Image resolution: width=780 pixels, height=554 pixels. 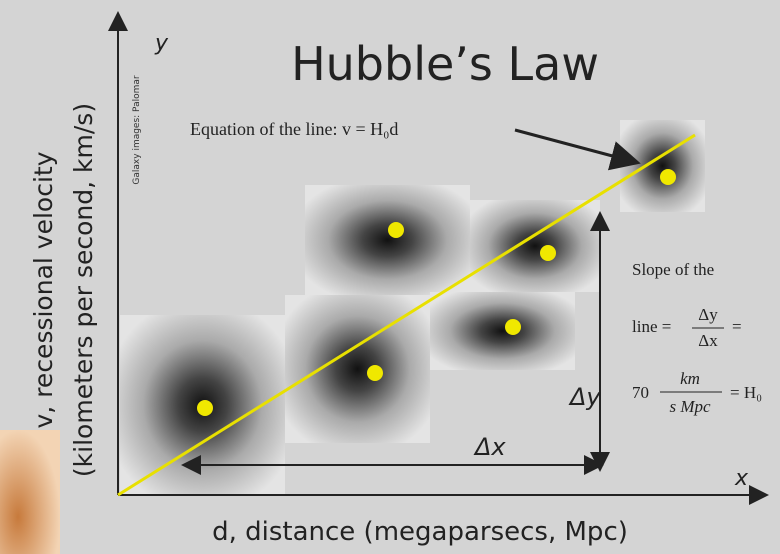 What do you see at coordinates (294, 129) in the screenshot?
I see `equation: Equation of the line: v = H₀d` at bounding box center [294, 129].